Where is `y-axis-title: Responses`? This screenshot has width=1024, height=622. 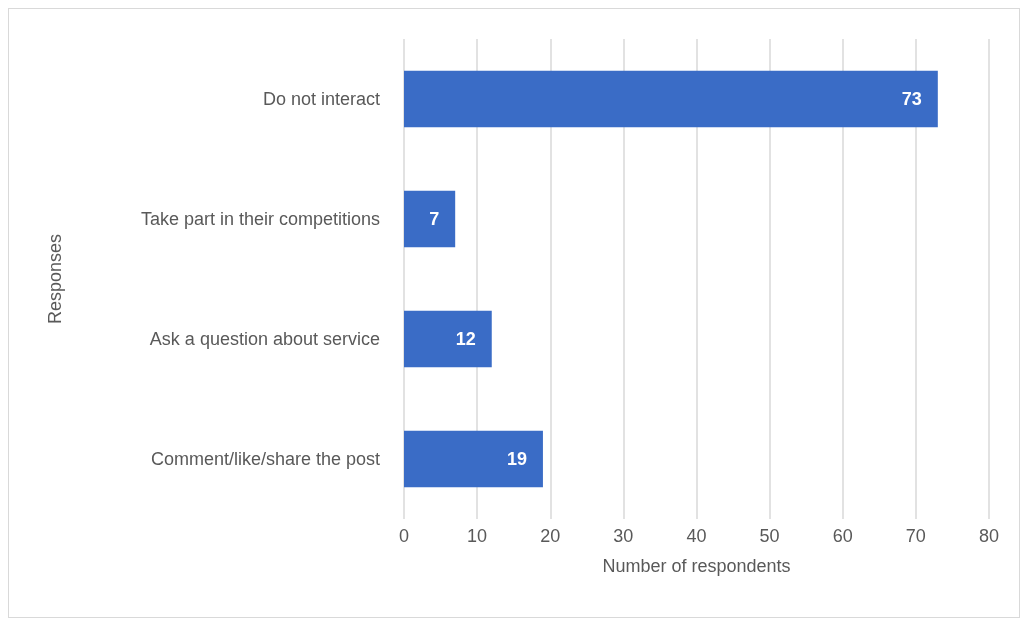
y-axis-title: Responses is located at coordinates (55, 279).